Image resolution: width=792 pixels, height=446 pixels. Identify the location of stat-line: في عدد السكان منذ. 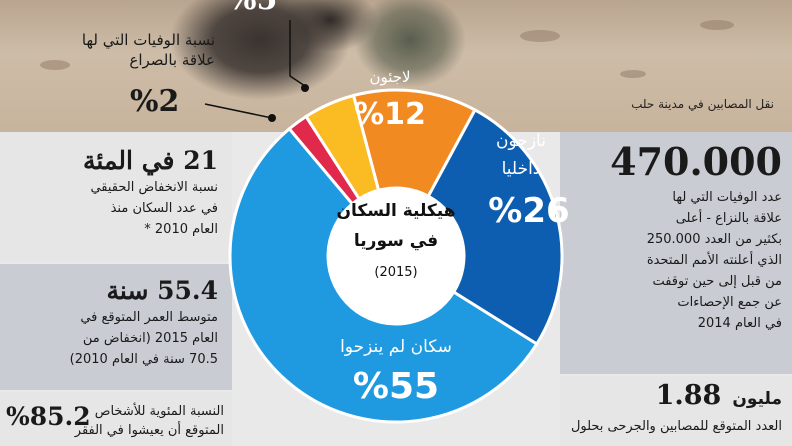
(164, 208).